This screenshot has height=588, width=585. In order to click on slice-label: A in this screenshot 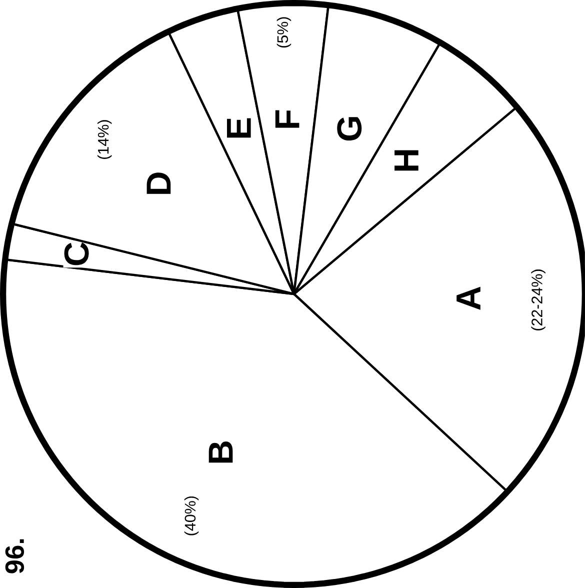, I will do `click(468, 298)`.